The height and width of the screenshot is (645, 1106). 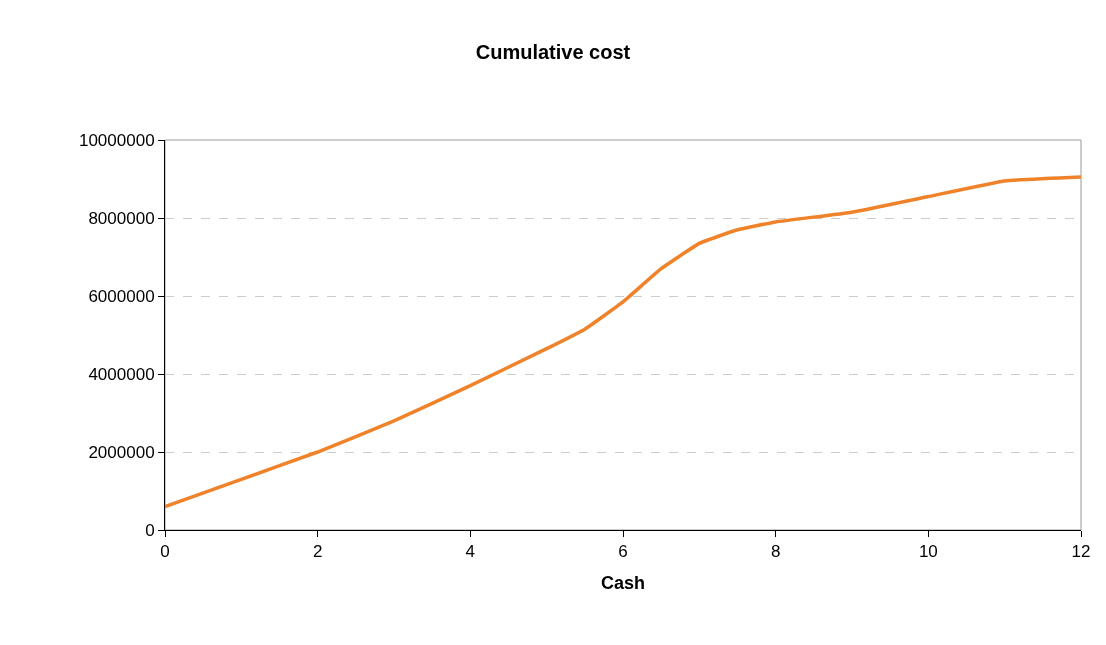 What do you see at coordinates (775, 552) in the screenshot?
I see `x-tick-label: 8` at bounding box center [775, 552].